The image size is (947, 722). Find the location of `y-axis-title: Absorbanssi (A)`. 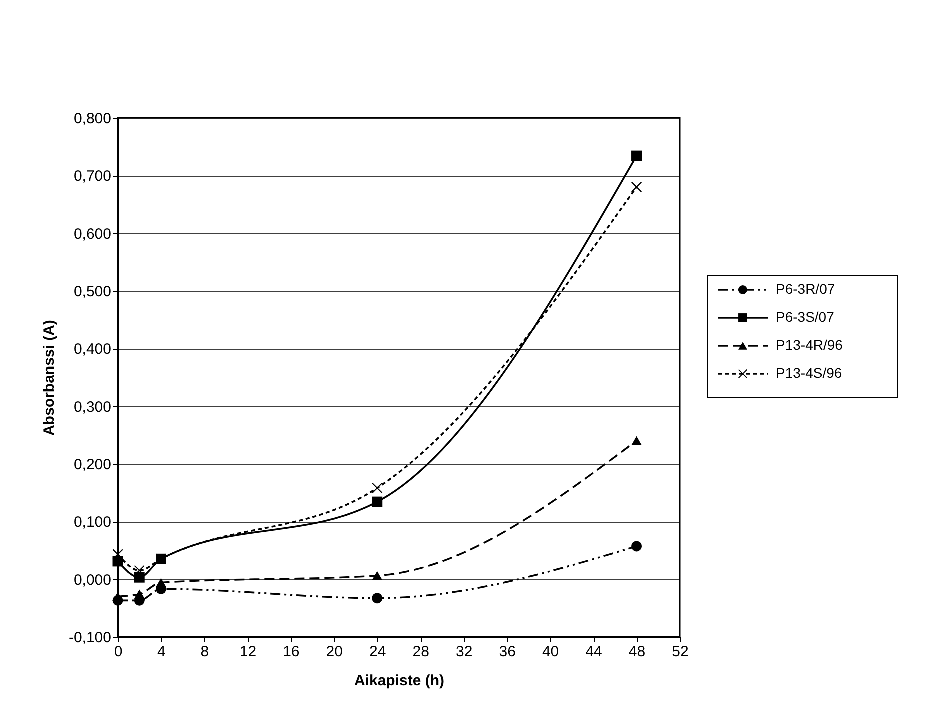

y-axis-title: Absorbanssi (A) is located at coordinates (49, 378).